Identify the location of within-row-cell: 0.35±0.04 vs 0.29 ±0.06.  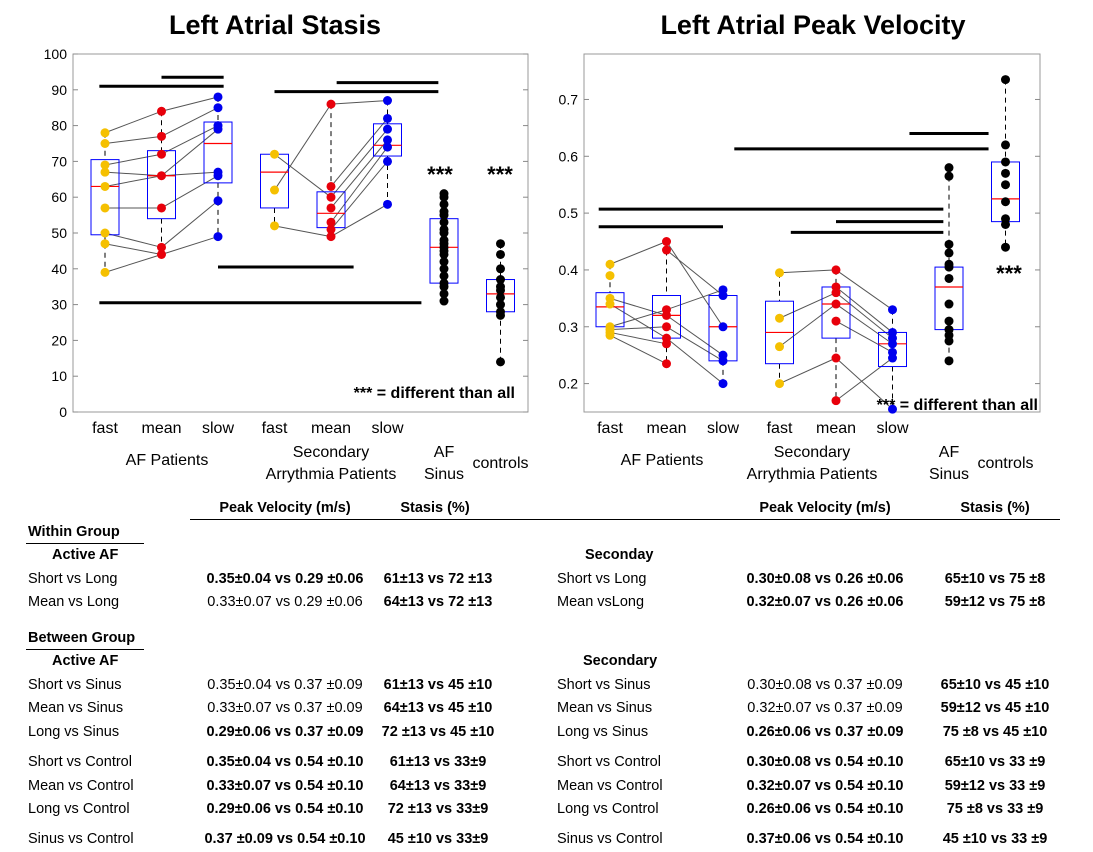
(285, 579).